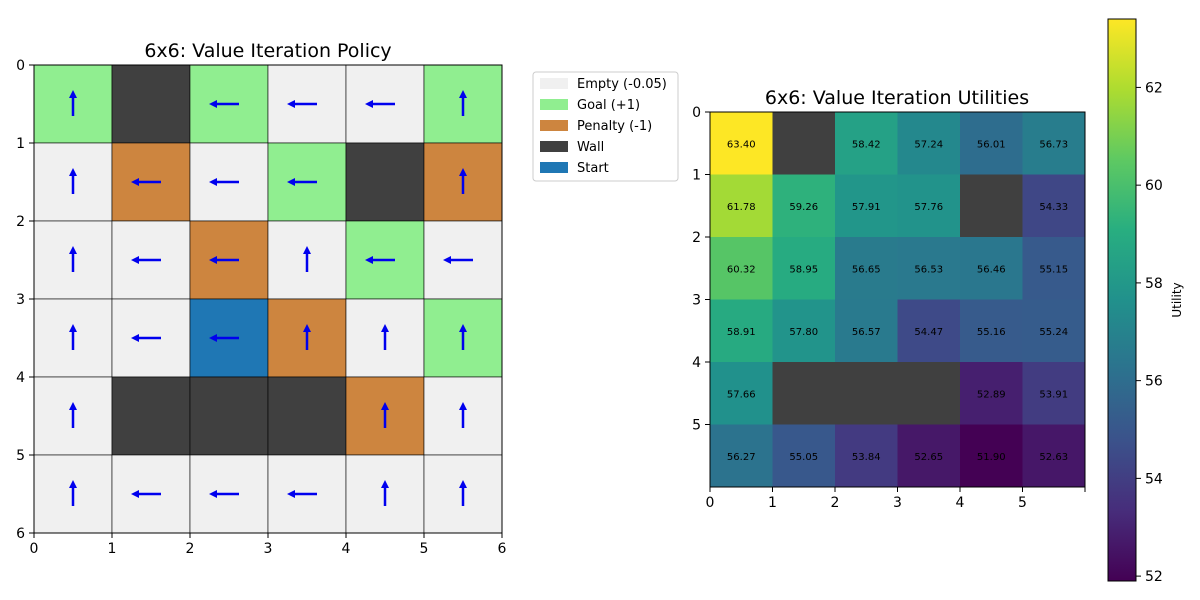  What do you see at coordinates (866, 207) in the screenshot?
I see `utility-value-label: 57.91` at bounding box center [866, 207].